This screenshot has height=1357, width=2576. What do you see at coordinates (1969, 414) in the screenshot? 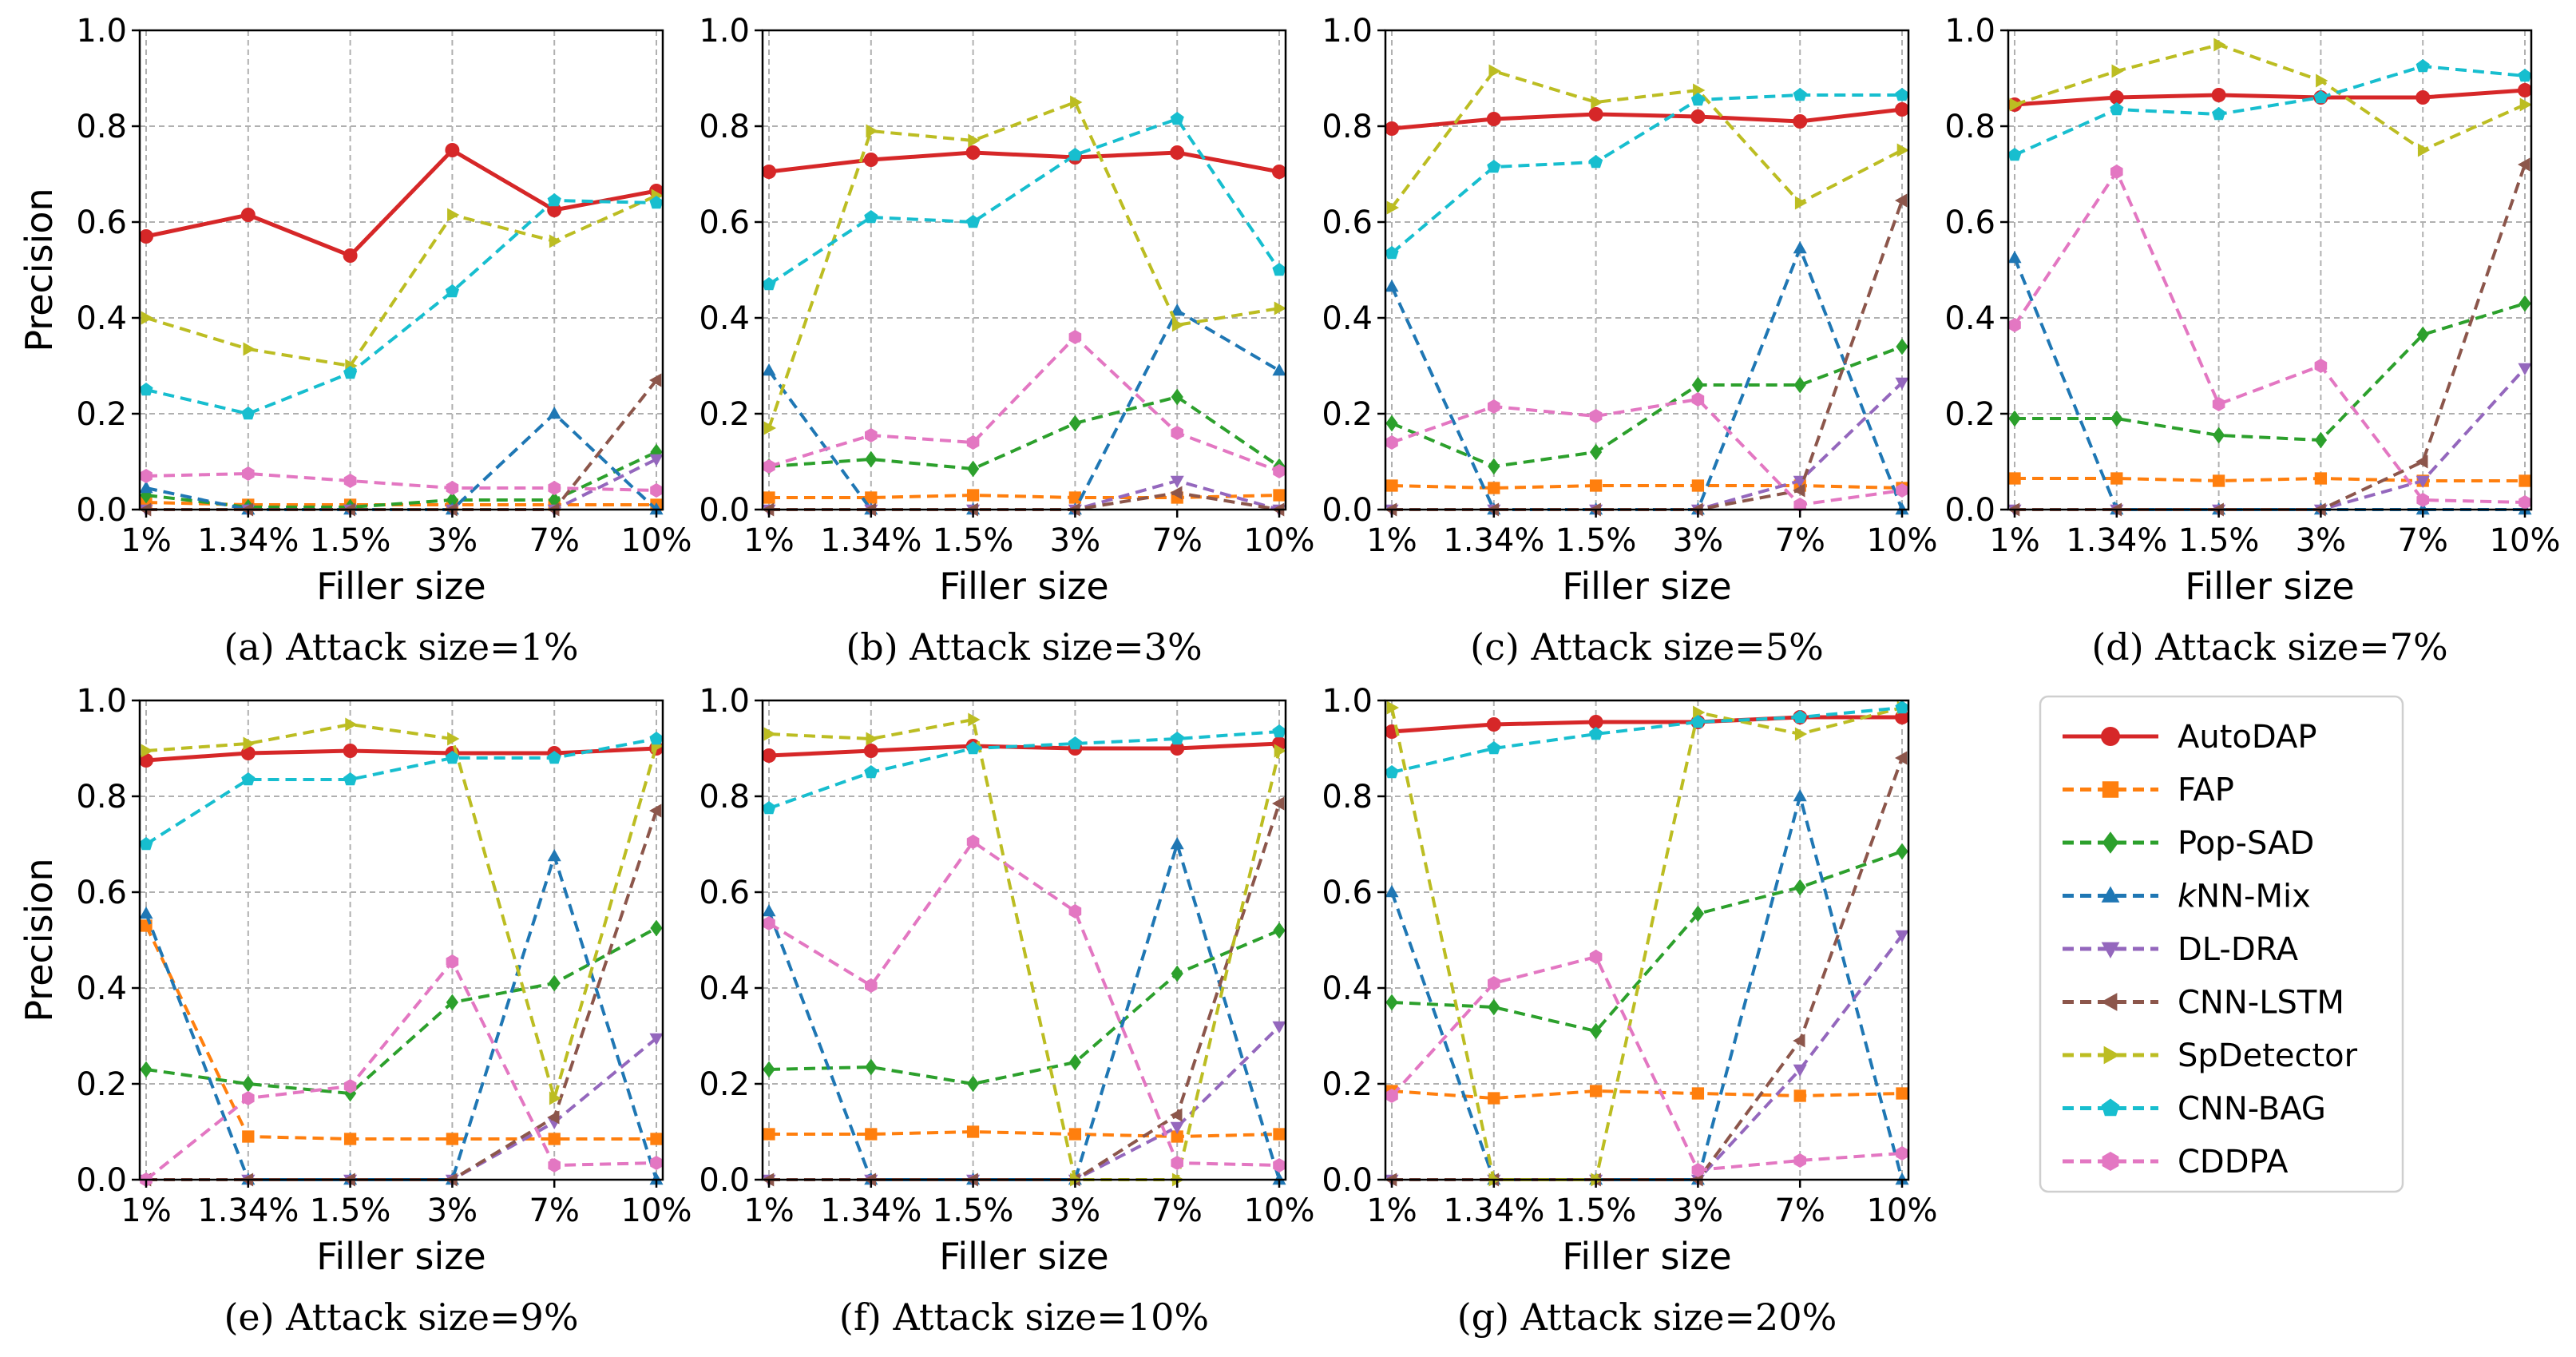
I see `y-tick-label: 0.2` at bounding box center [1969, 414].